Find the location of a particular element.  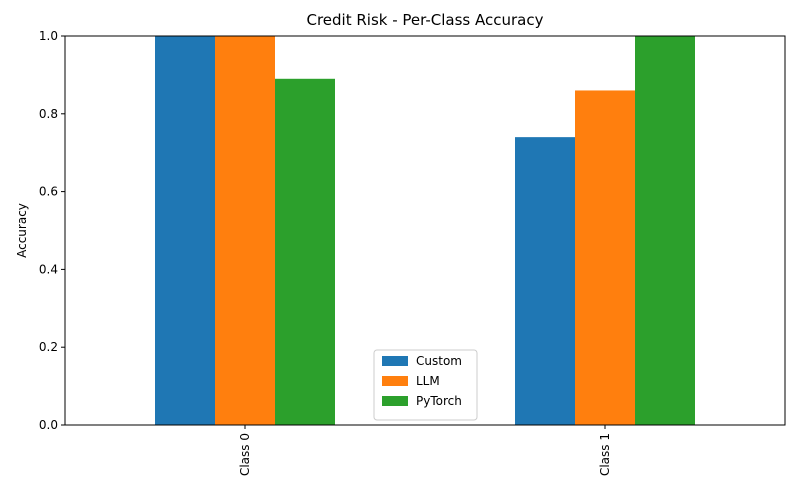

legend: Custom LLM PyTorch is located at coordinates (425, 385).